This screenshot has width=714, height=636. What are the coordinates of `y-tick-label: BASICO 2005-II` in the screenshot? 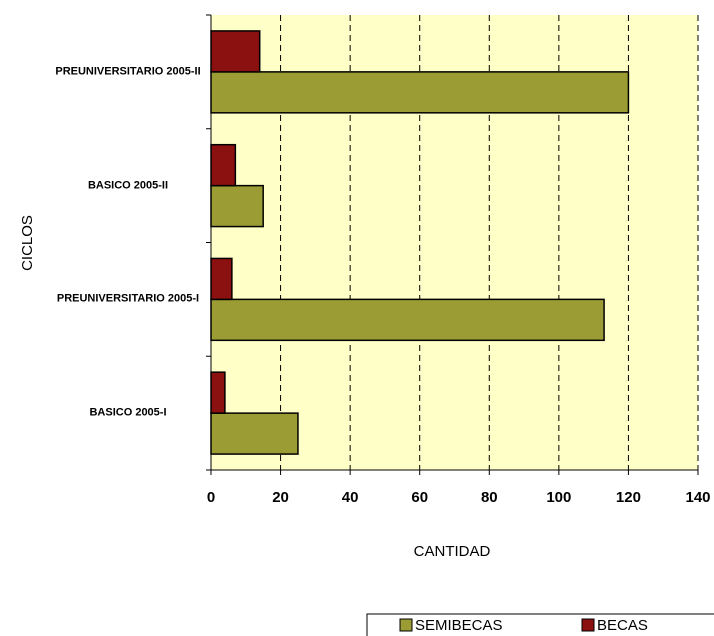 It's located at (128, 185).